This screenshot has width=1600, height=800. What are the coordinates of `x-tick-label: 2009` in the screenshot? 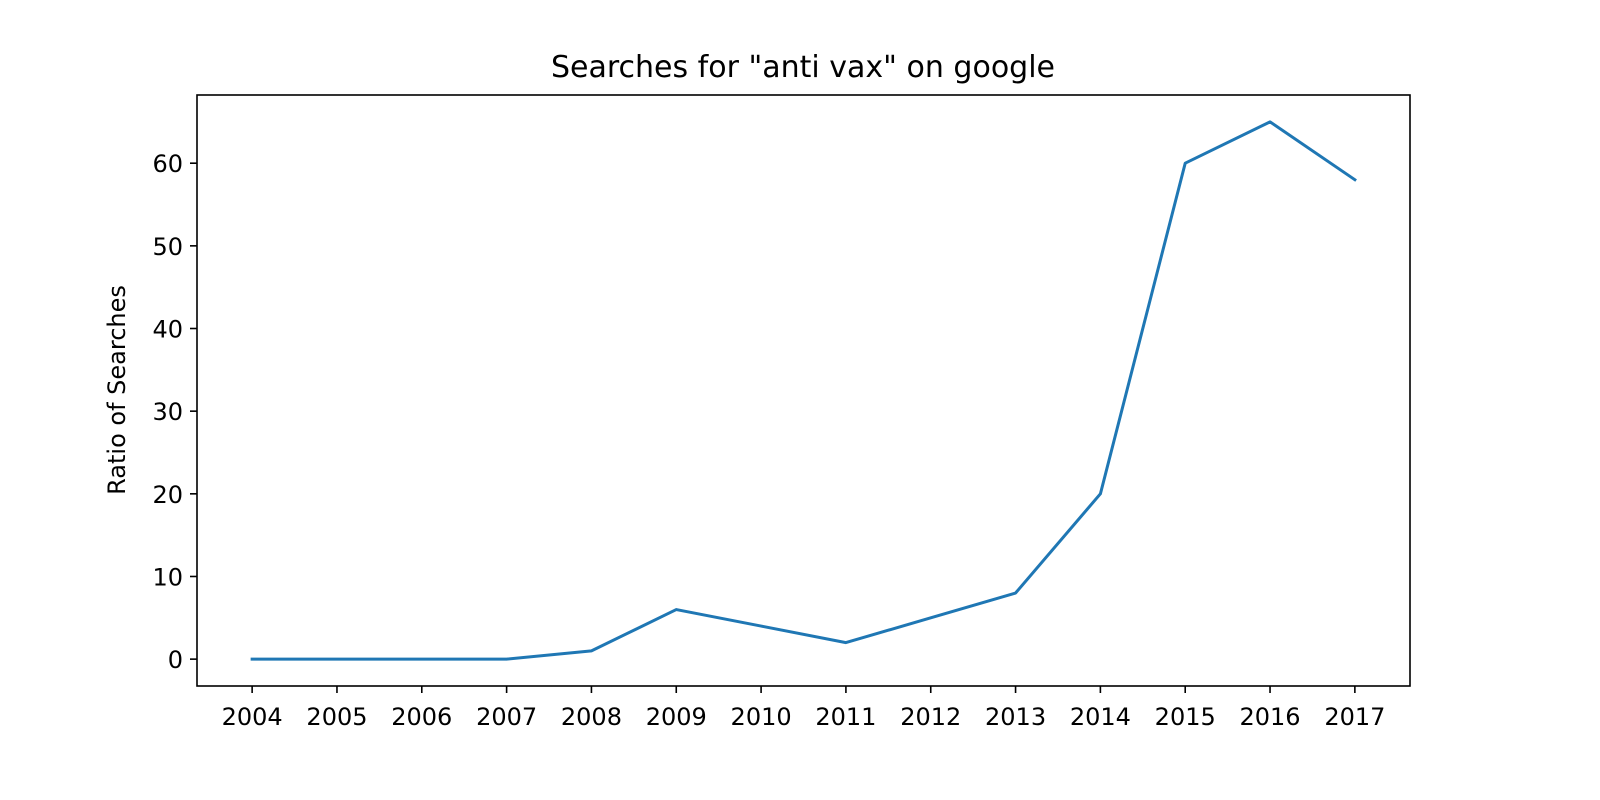 It's located at (676, 717).